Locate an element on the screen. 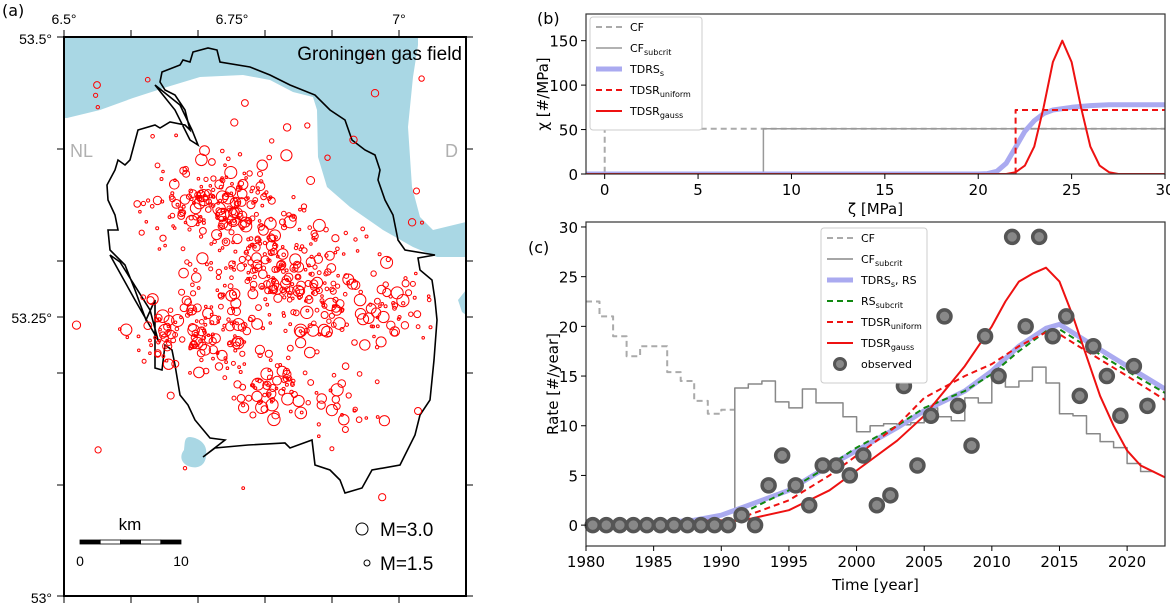 This screenshot has height=605, width=1170. legend-label-main: CF is located at coordinates (868, 238).